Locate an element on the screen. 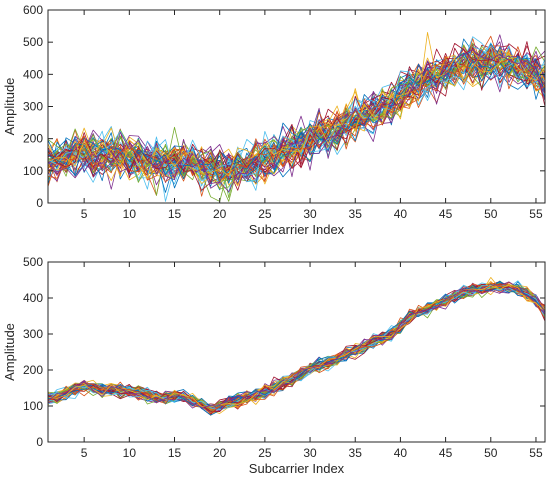 The image size is (550, 486). y-tick-label: 600 is located at coordinates (33, 10).